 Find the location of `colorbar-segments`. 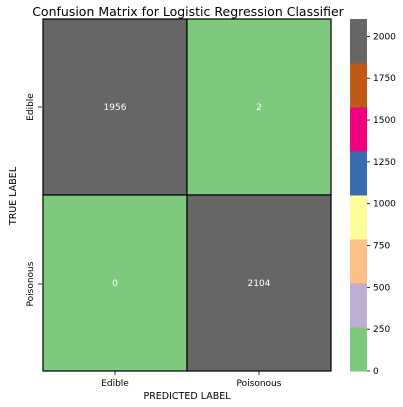

colorbar-segments is located at coordinates (358, 195).